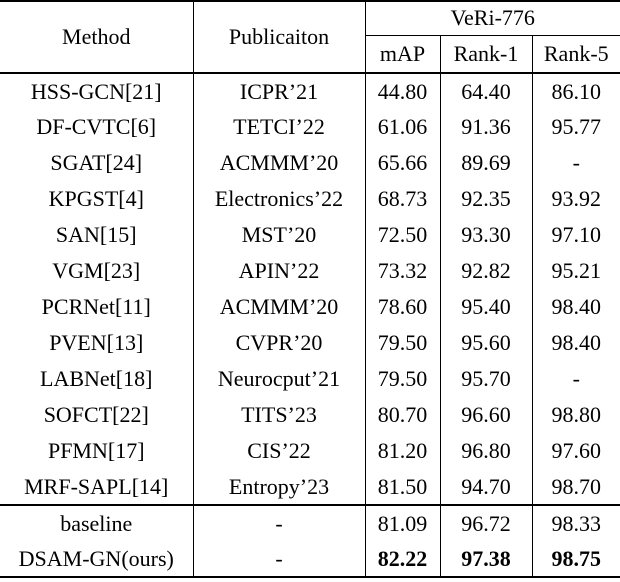 Image resolution: width=620 pixels, height=582 pixels. Describe the element at coordinates (279, 487) in the screenshot. I see `publication-cell: Entropy’23` at that location.